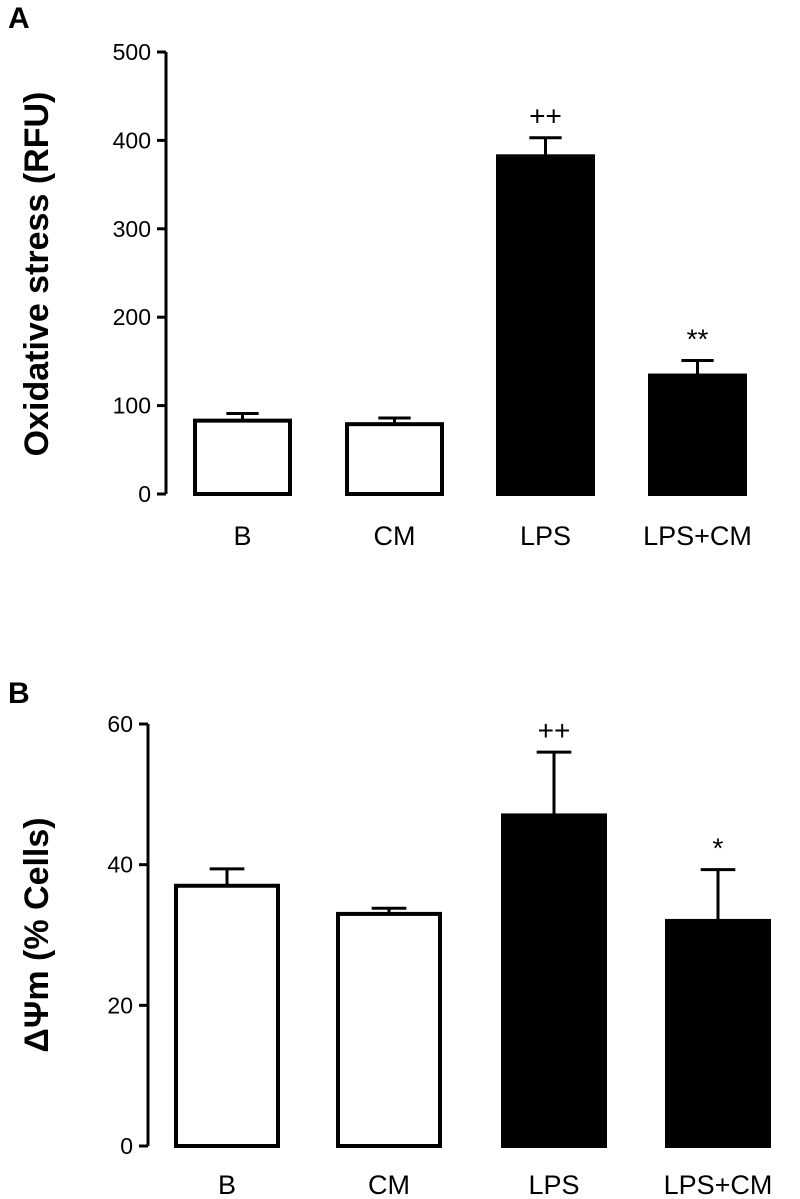  Describe the element at coordinates (120, 1005) in the screenshot. I see `y-tick-label-b: 20` at that location.